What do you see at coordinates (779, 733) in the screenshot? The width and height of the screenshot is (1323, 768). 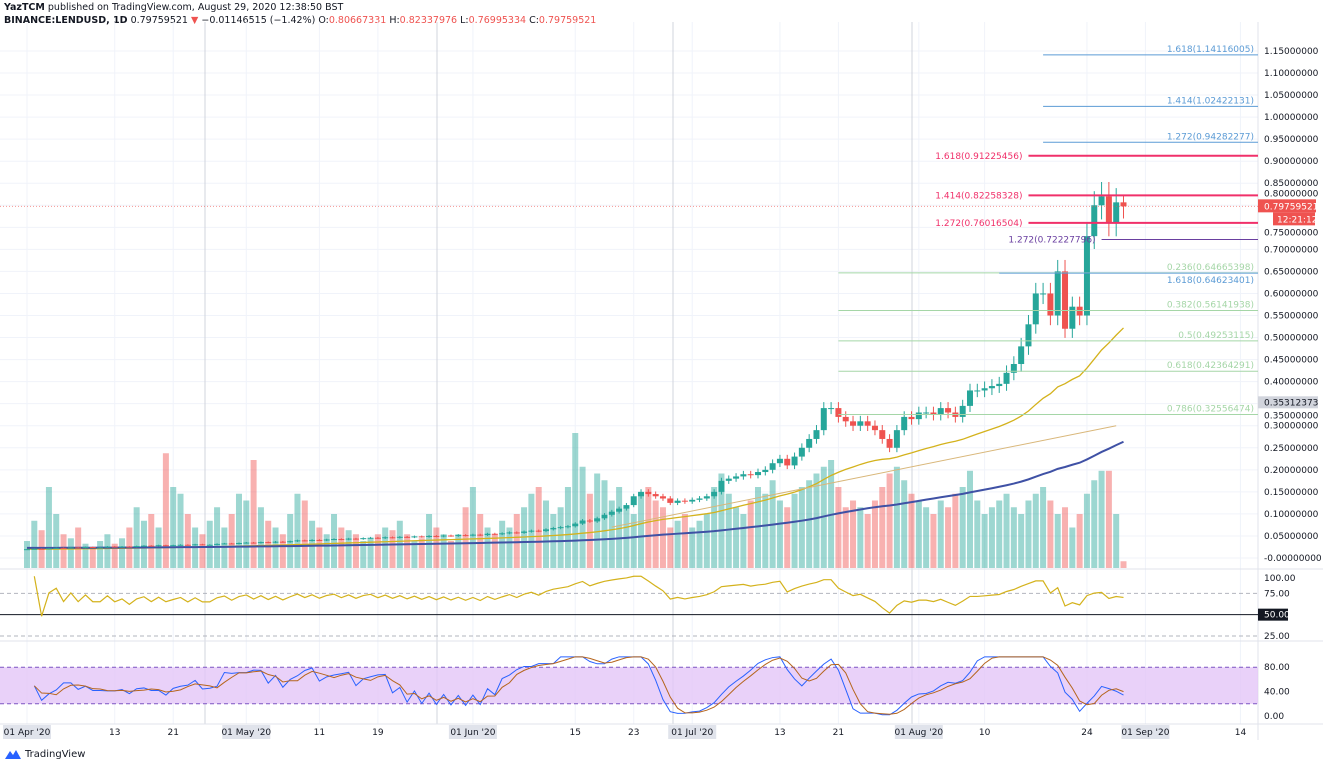 I see `x-axis-tick: 13` at bounding box center [779, 733].